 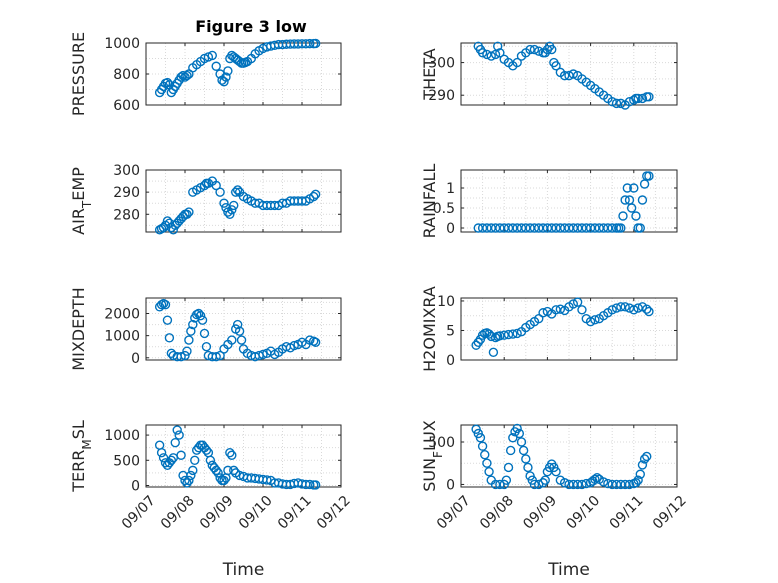 I want to click on y-tick-label: 5, so click(x=450, y=331).